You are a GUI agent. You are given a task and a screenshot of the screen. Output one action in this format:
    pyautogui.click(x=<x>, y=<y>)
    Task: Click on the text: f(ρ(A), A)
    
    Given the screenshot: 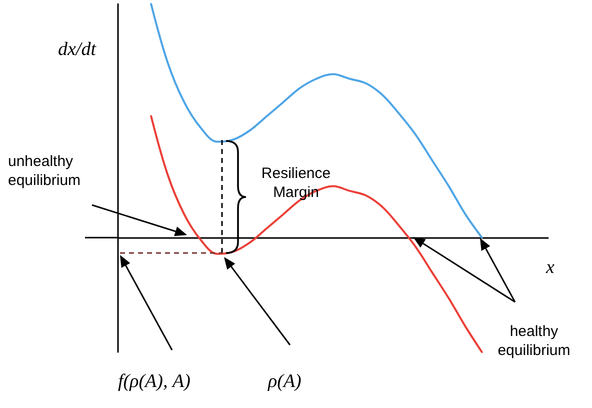 What is the action you would take?
    pyautogui.click(x=155, y=381)
    